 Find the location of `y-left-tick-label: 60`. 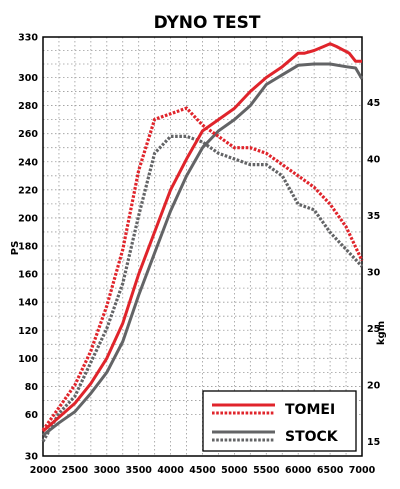

y-left-tick-label: 60 is located at coordinates (32, 415).